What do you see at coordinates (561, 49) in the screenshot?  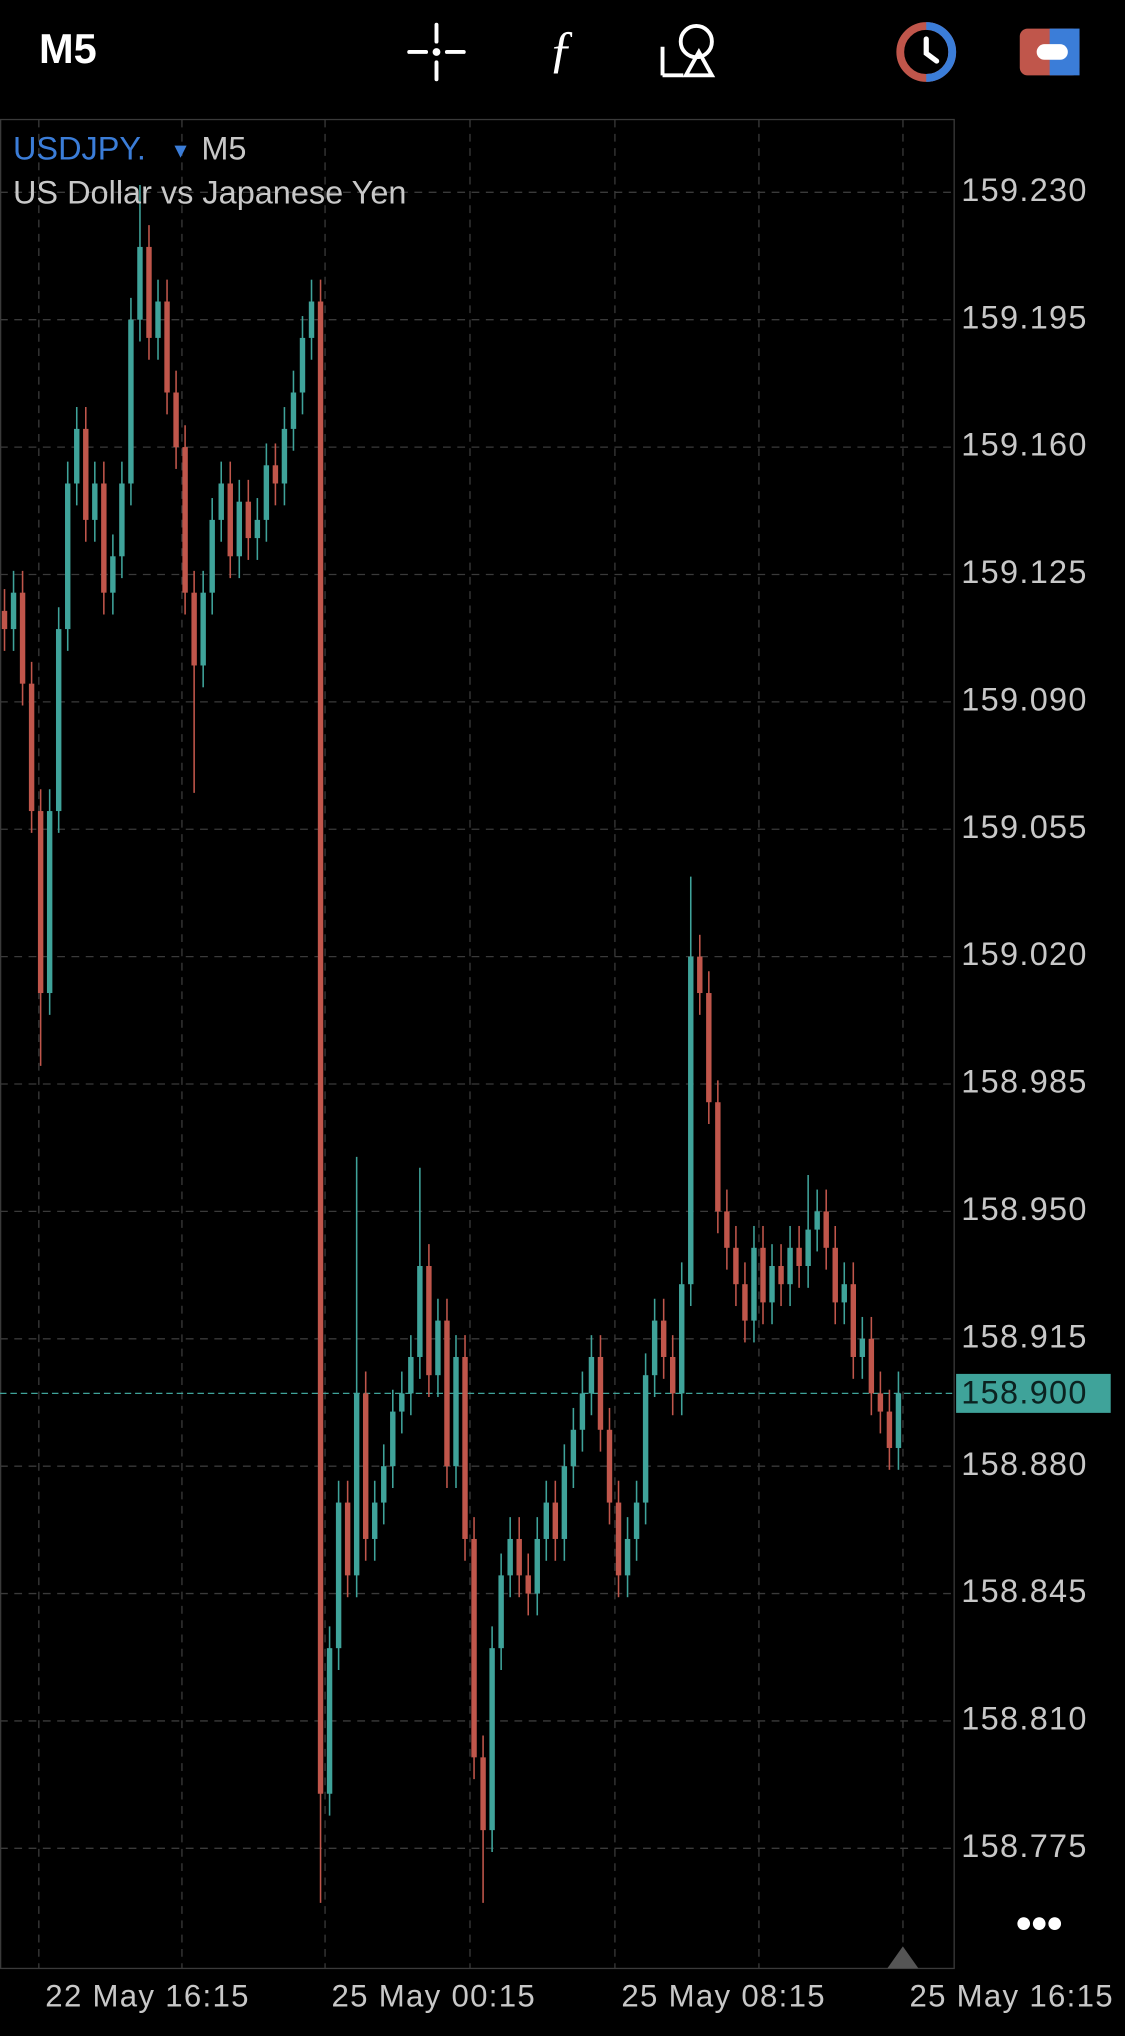 I see `indicators-icon: ƒ` at bounding box center [561, 49].